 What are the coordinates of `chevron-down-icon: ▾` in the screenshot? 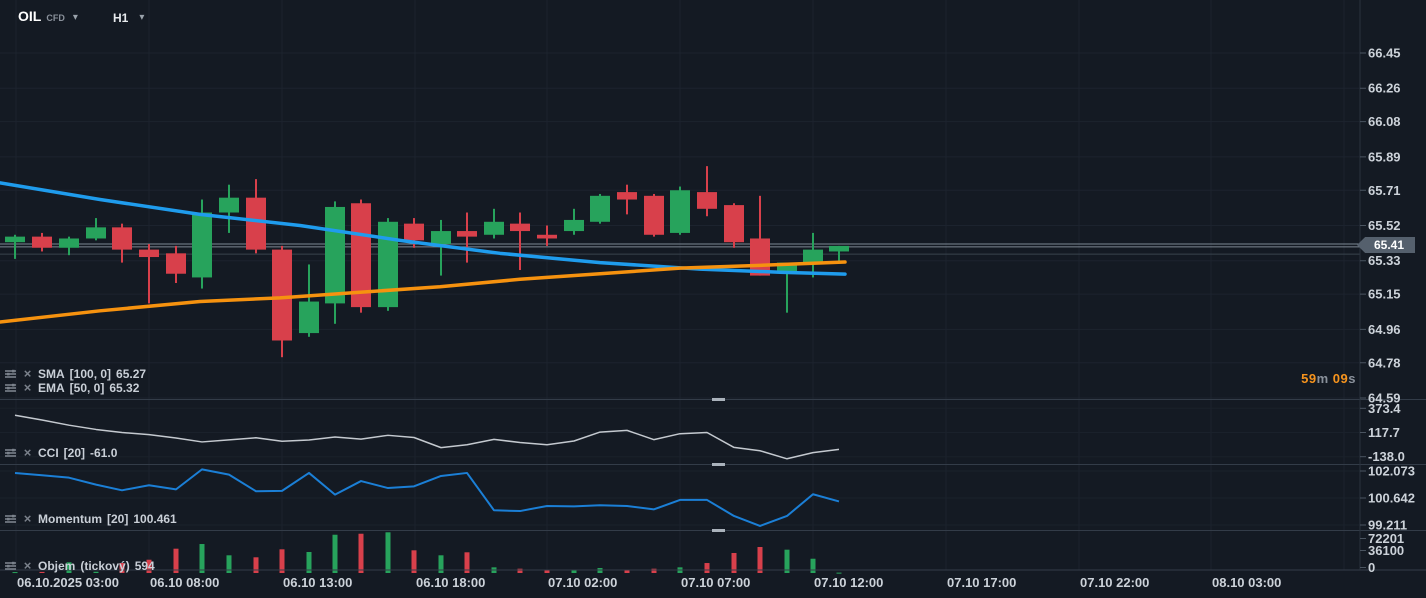 It's located at (75, 17).